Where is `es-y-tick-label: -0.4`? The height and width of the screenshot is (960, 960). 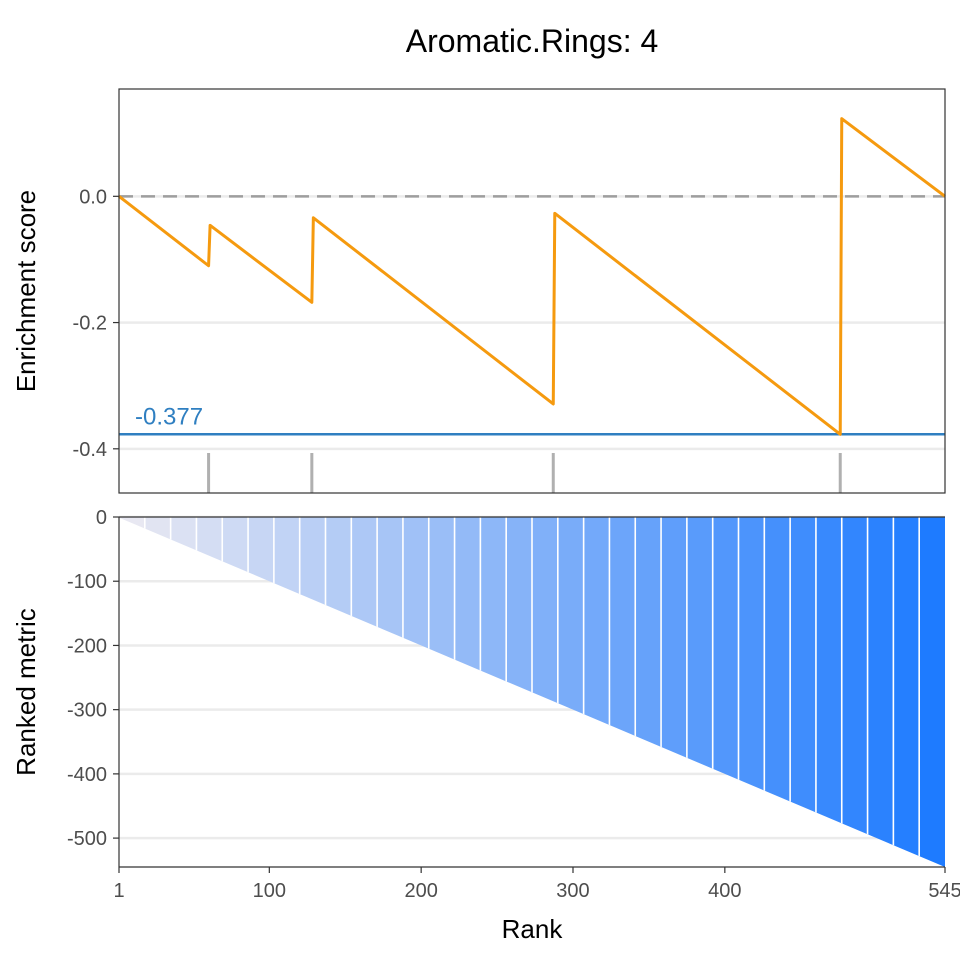
es-y-tick-label: -0.4 is located at coordinates (90, 450).